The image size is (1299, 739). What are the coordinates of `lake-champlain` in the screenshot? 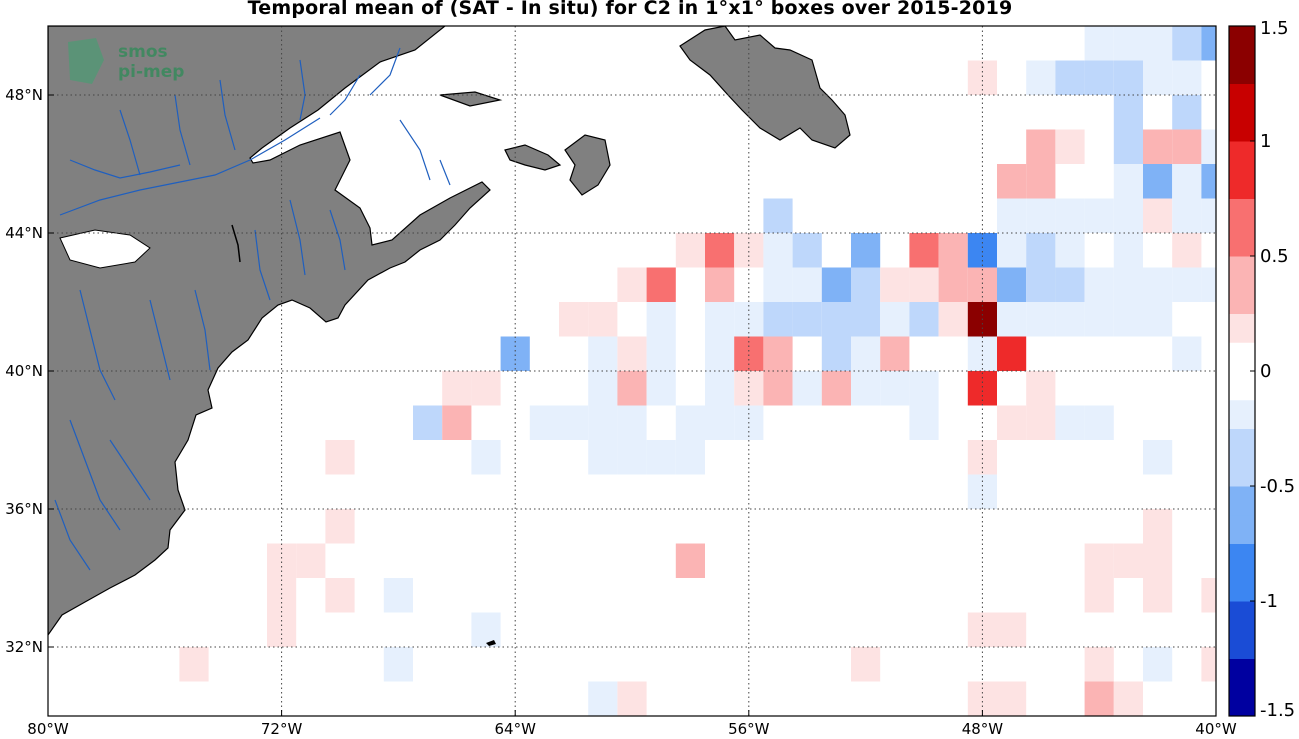 It's located at (236, 243).